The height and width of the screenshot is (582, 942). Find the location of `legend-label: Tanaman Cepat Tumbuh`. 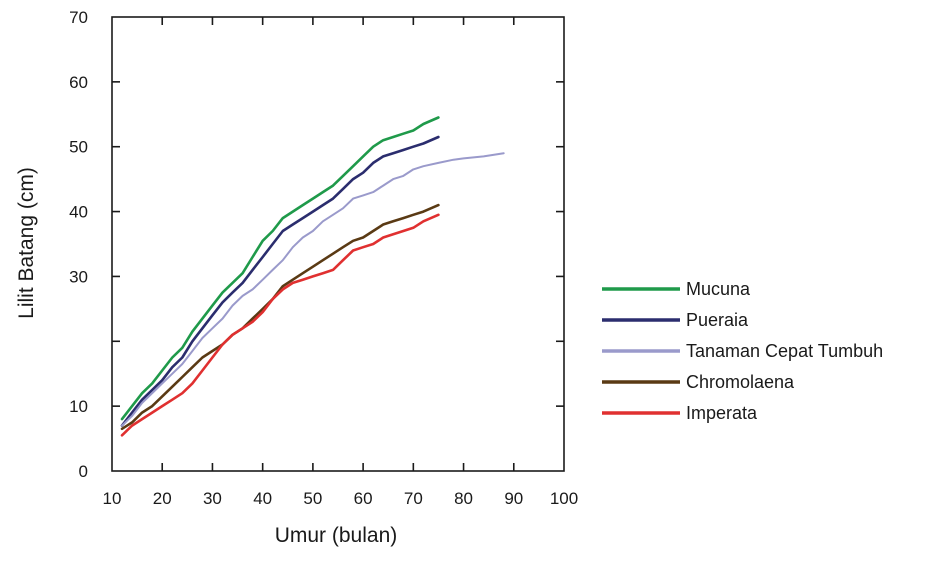

legend-label: Tanaman Cepat Tumbuh is located at coordinates (784, 351).